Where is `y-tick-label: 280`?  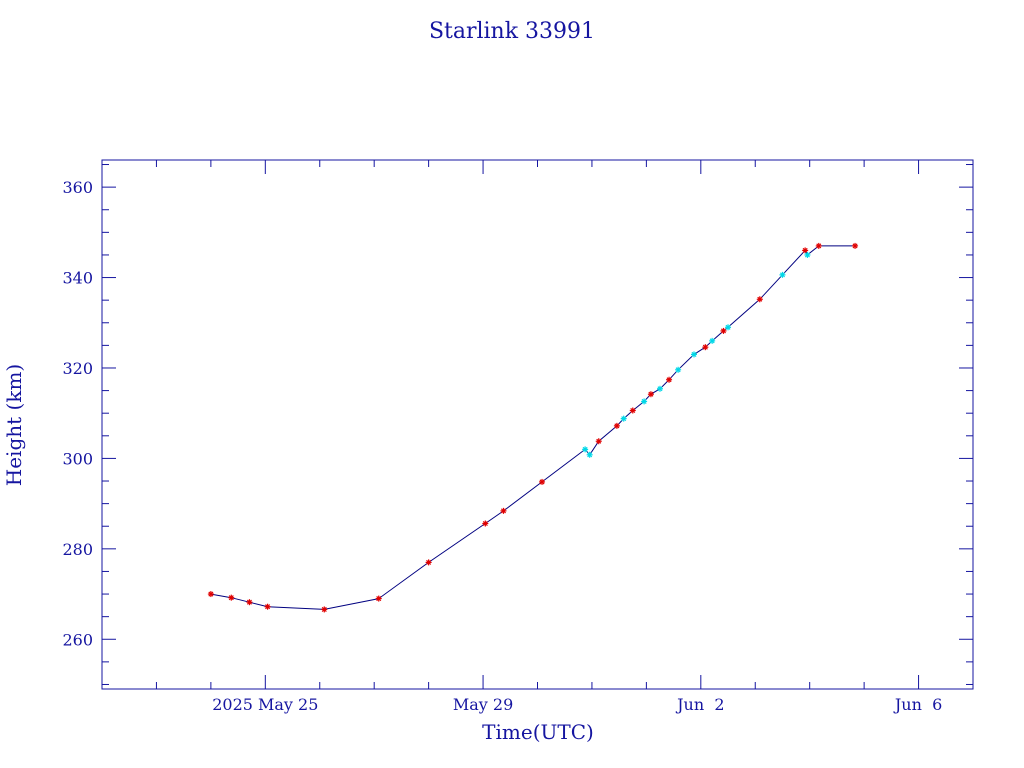
y-tick-label: 280 is located at coordinates (77, 549).